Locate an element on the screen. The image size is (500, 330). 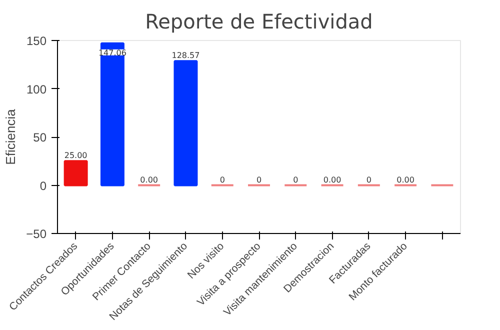
data-label: 25.00 is located at coordinates (76, 155).